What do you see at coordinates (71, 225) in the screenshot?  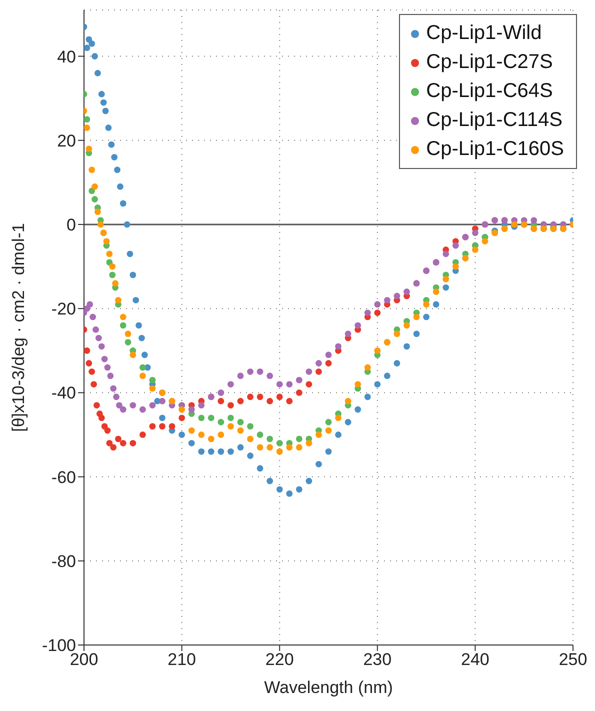 I see `y-tick-label: 0` at bounding box center [71, 225].